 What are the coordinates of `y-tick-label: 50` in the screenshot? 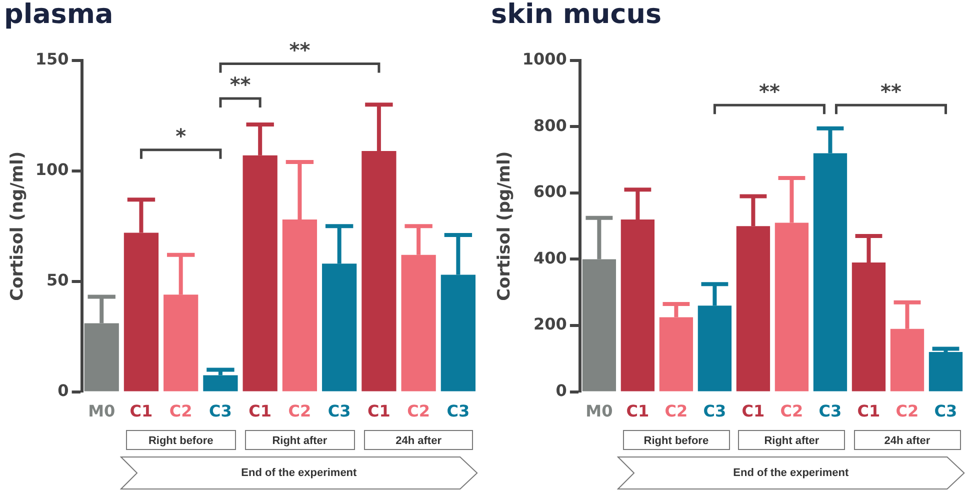 It's located at (57, 280).